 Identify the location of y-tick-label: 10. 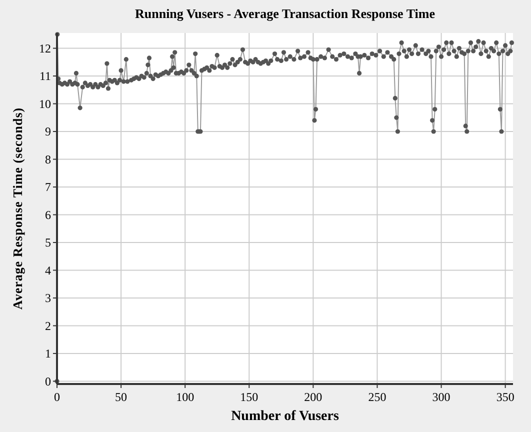
(45, 103).